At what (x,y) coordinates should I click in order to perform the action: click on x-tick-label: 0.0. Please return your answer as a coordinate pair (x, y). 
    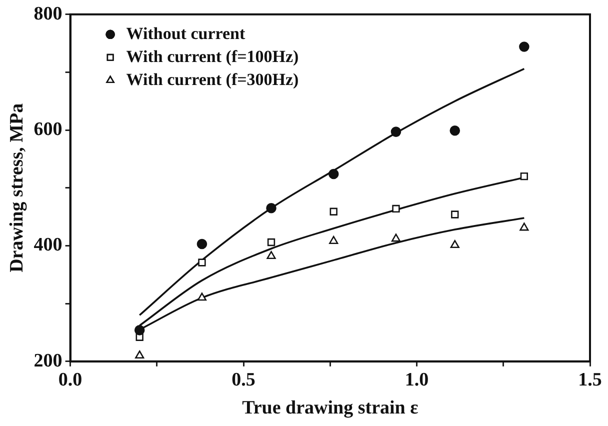
    Looking at the image, I should click on (70, 380).